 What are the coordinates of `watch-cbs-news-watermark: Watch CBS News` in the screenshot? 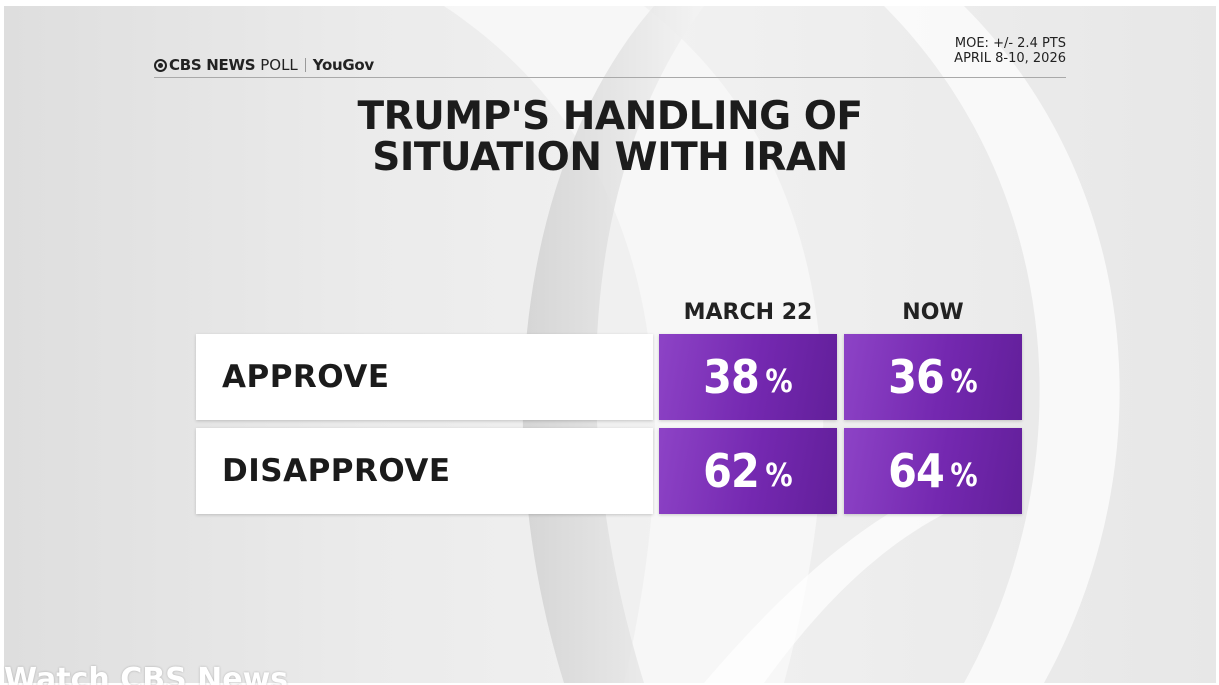 It's located at (146, 673).